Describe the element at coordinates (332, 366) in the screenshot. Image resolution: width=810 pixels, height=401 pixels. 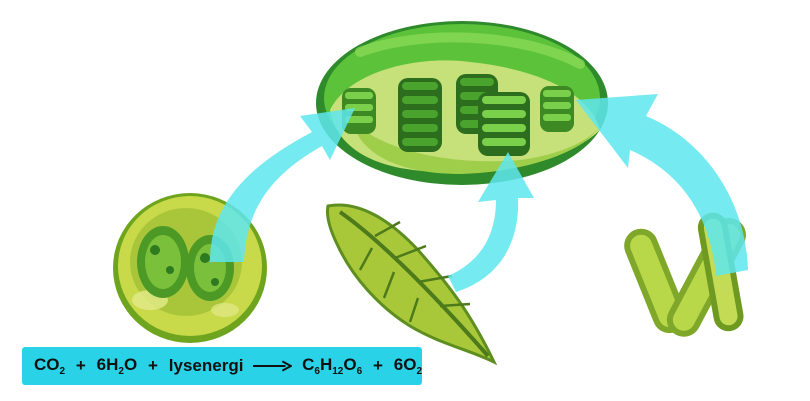
I see `product-glucose: C6H12O6` at that location.